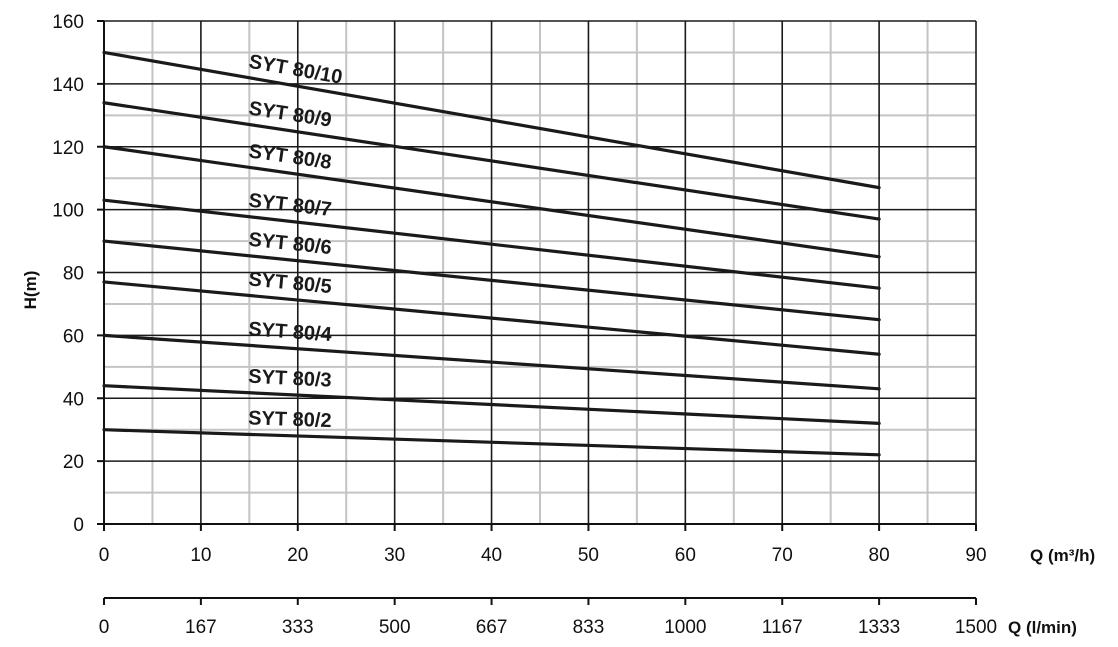 This screenshot has width=1118, height=647. What do you see at coordinates (68, 148) in the screenshot?
I see `y-tick-label: 120` at bounding box center [68, 148].